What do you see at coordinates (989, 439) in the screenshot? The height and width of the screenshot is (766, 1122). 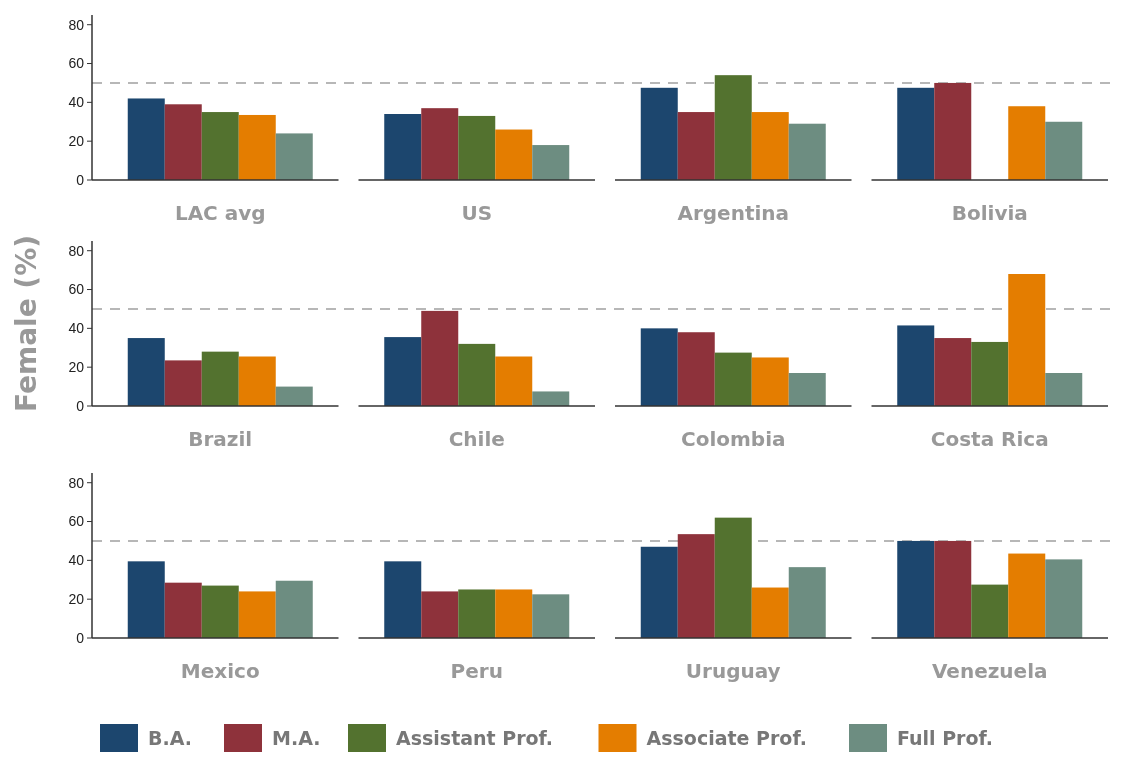 I see `x-tick-label: Costa Rica` at bounding box center [989, 439].